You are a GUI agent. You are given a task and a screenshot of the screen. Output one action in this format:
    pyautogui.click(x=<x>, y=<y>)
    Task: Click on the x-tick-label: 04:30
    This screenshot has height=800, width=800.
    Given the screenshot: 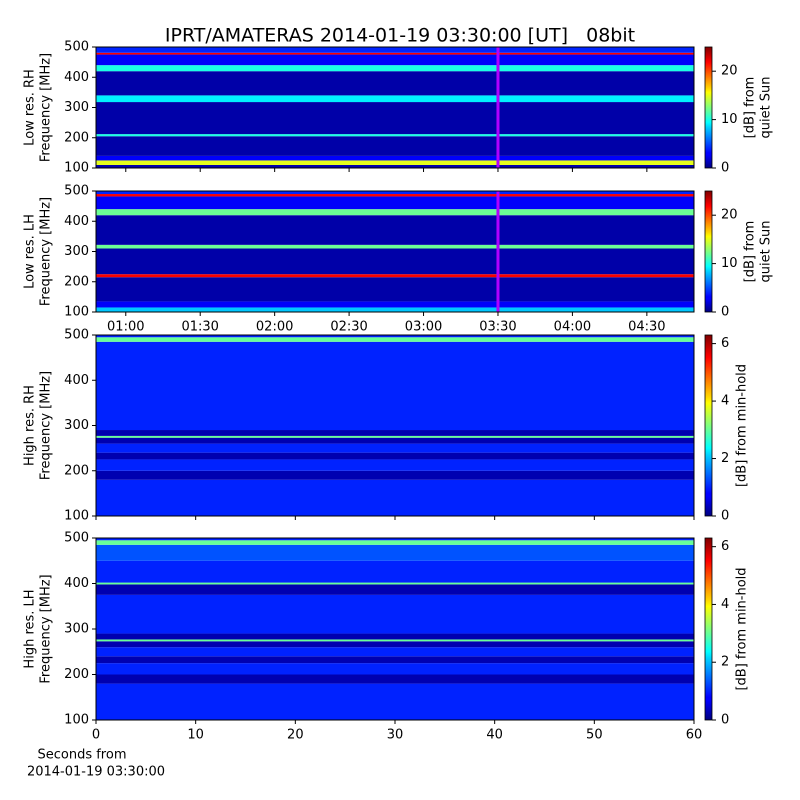 What is the action you would take?
    pyautogui.click(x=646, y=327)
    